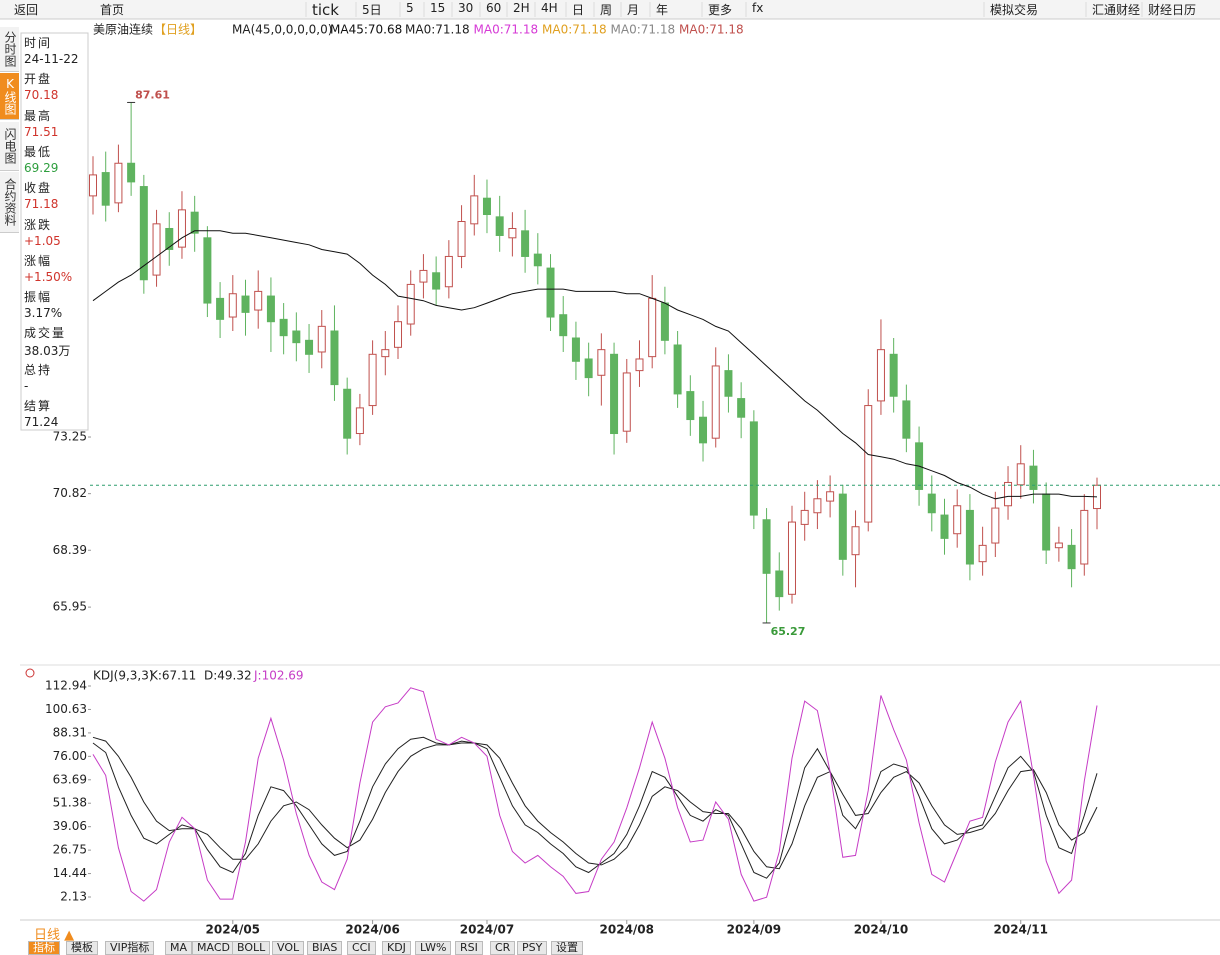 This screenshot has height=955, width=1220. What do you see at coordinates (213, 948) in the screenshot?
I see `indicator-tab: MACD` at bounding box center [213, 948].